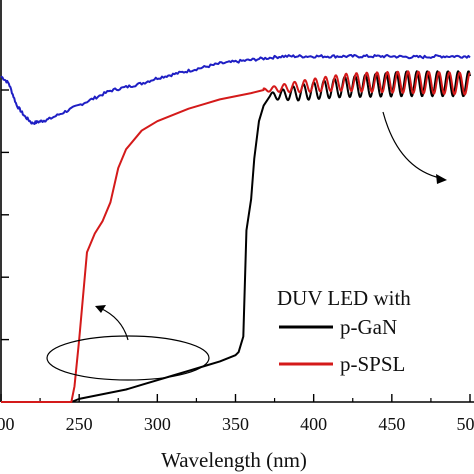  I want to click on annotation-arrowhead-right, so click(441, 179).